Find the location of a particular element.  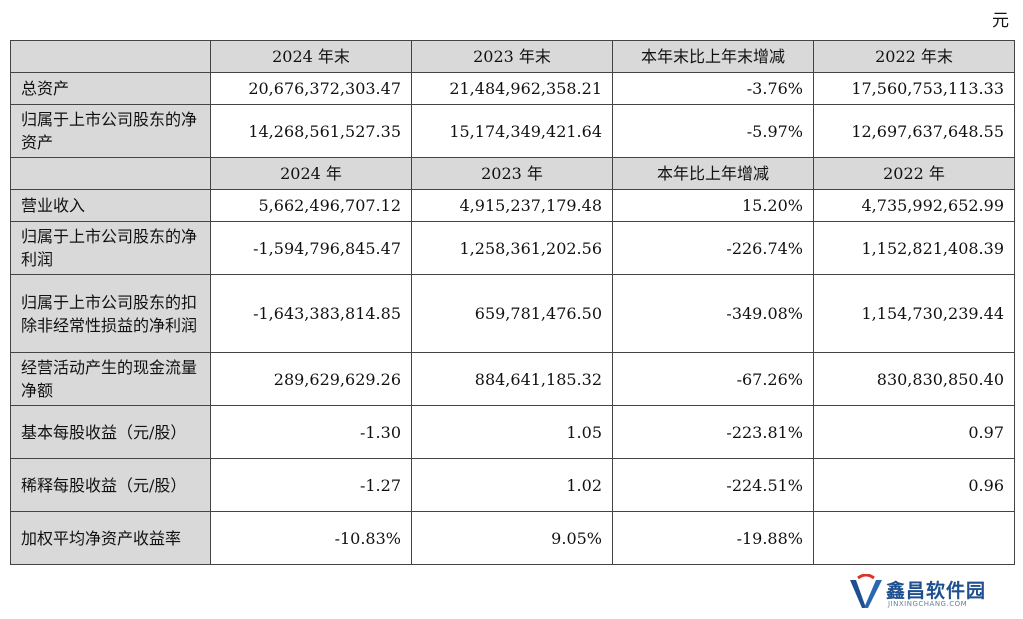

unit-label: 元 is located at coordinates (1000, 21).